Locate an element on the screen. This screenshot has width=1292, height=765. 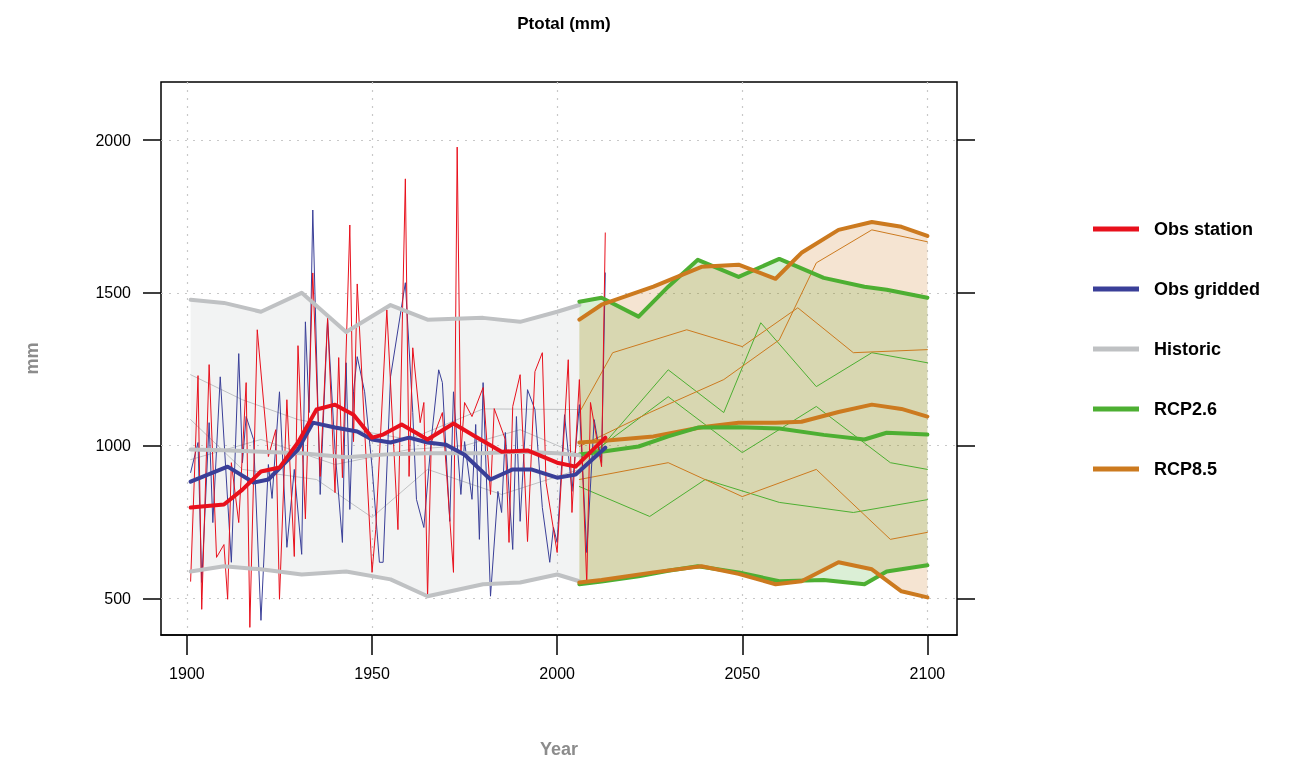
x-axis-title: Year is located at coordinates (559, 749).